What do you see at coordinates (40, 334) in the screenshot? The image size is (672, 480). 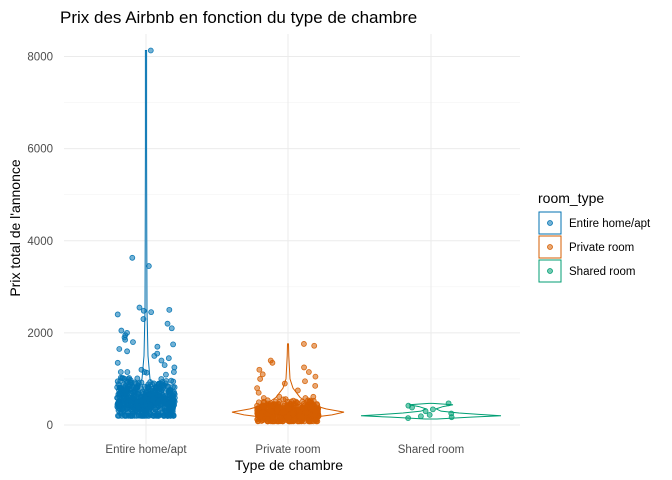 I see `y-tick-label: 2000` at bounding box center [40, 334].